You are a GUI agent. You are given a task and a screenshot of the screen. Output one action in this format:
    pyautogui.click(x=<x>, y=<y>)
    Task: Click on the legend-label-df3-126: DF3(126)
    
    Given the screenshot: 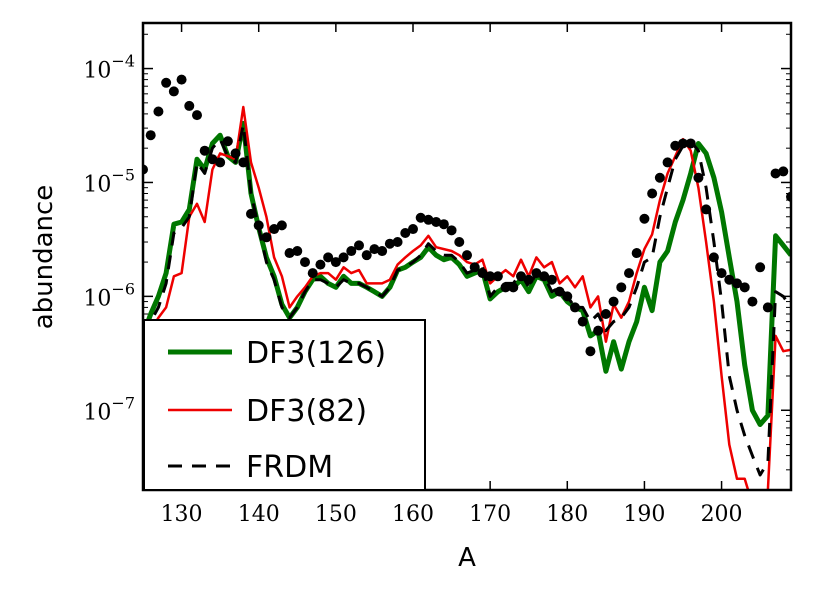 What is the action you would take?
    pyautogui.click(x=316, y=353)
    